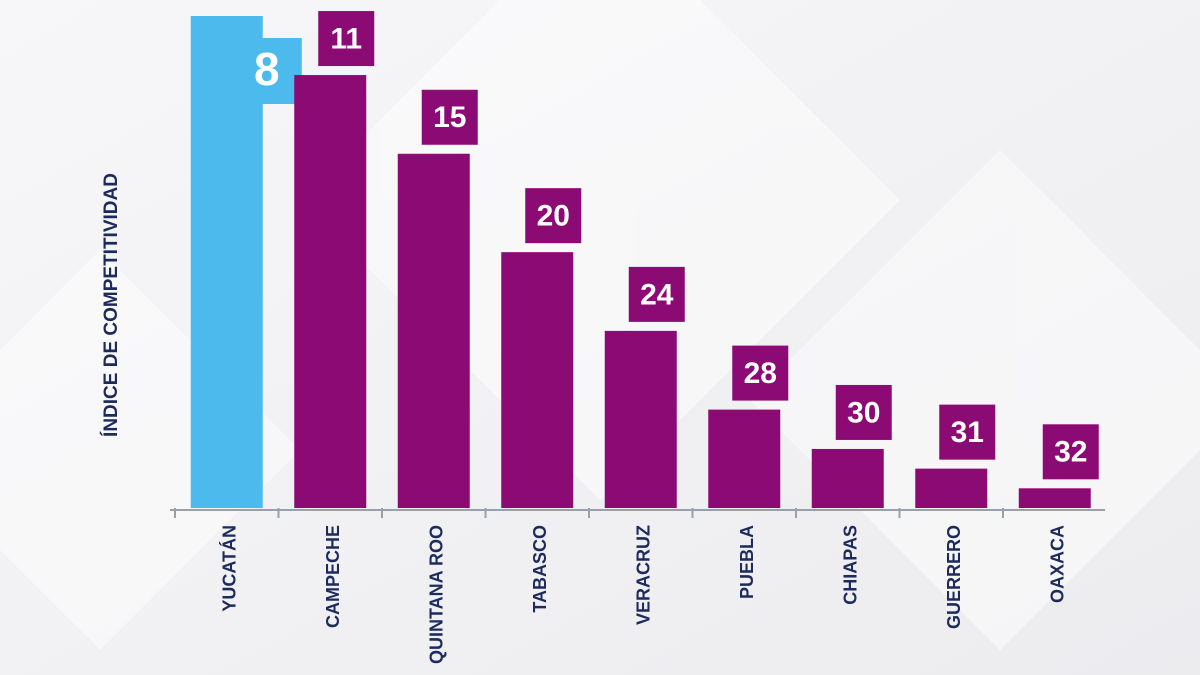 This screenshot has height=675, width=1200. What do you see at coordinates (229, 568) in the screenshot?
I see `x-tick-label: YUCATÁN` at bounding box center [229, 568].